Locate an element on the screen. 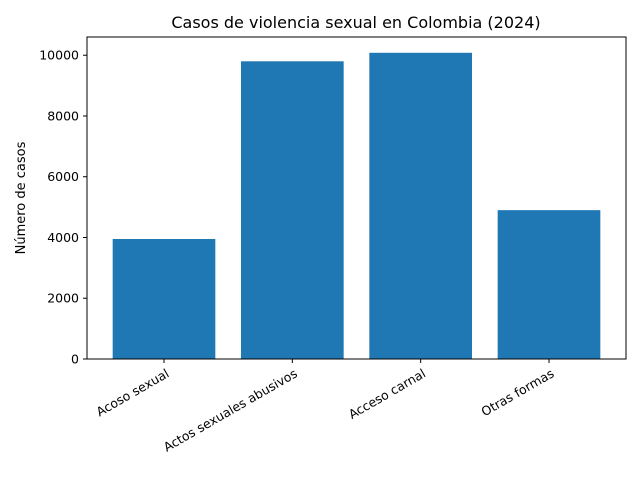 The image size is (640, 480). y-axis-ticks: 0 2000 4000 6000 8000 10000 is located at coordinates (63, 207).